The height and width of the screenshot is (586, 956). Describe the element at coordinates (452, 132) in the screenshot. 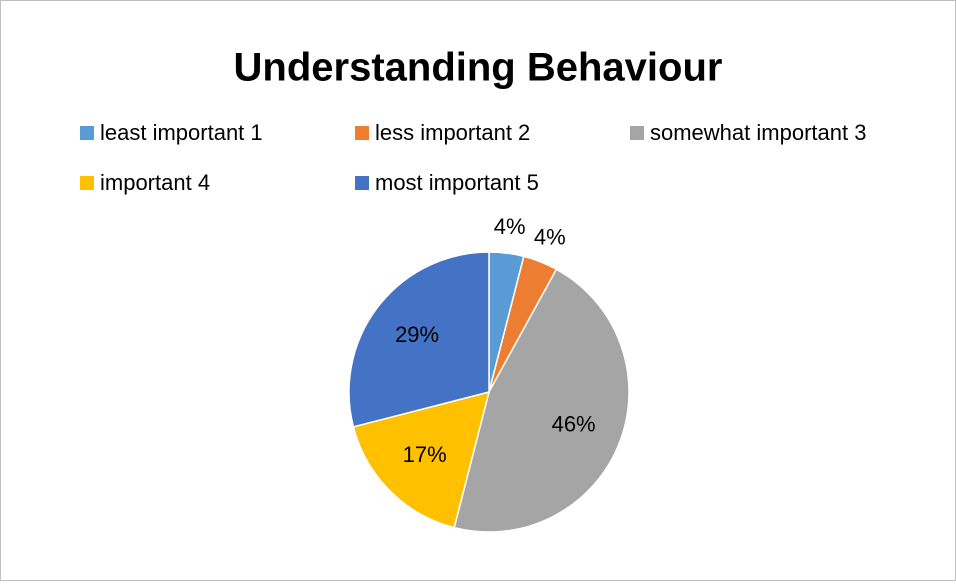

I see `legend-label: less important 2` at that location.